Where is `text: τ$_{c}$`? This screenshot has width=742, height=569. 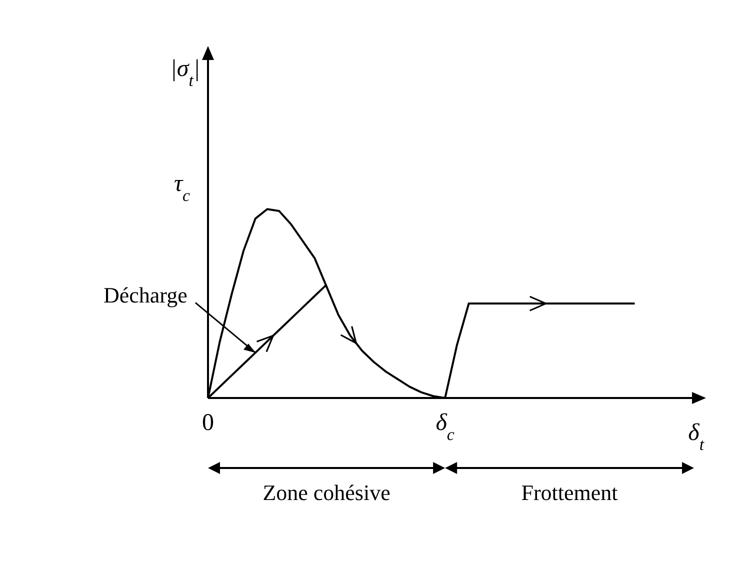 text: τ$_{c}$ is located at coordinates (182, 188).